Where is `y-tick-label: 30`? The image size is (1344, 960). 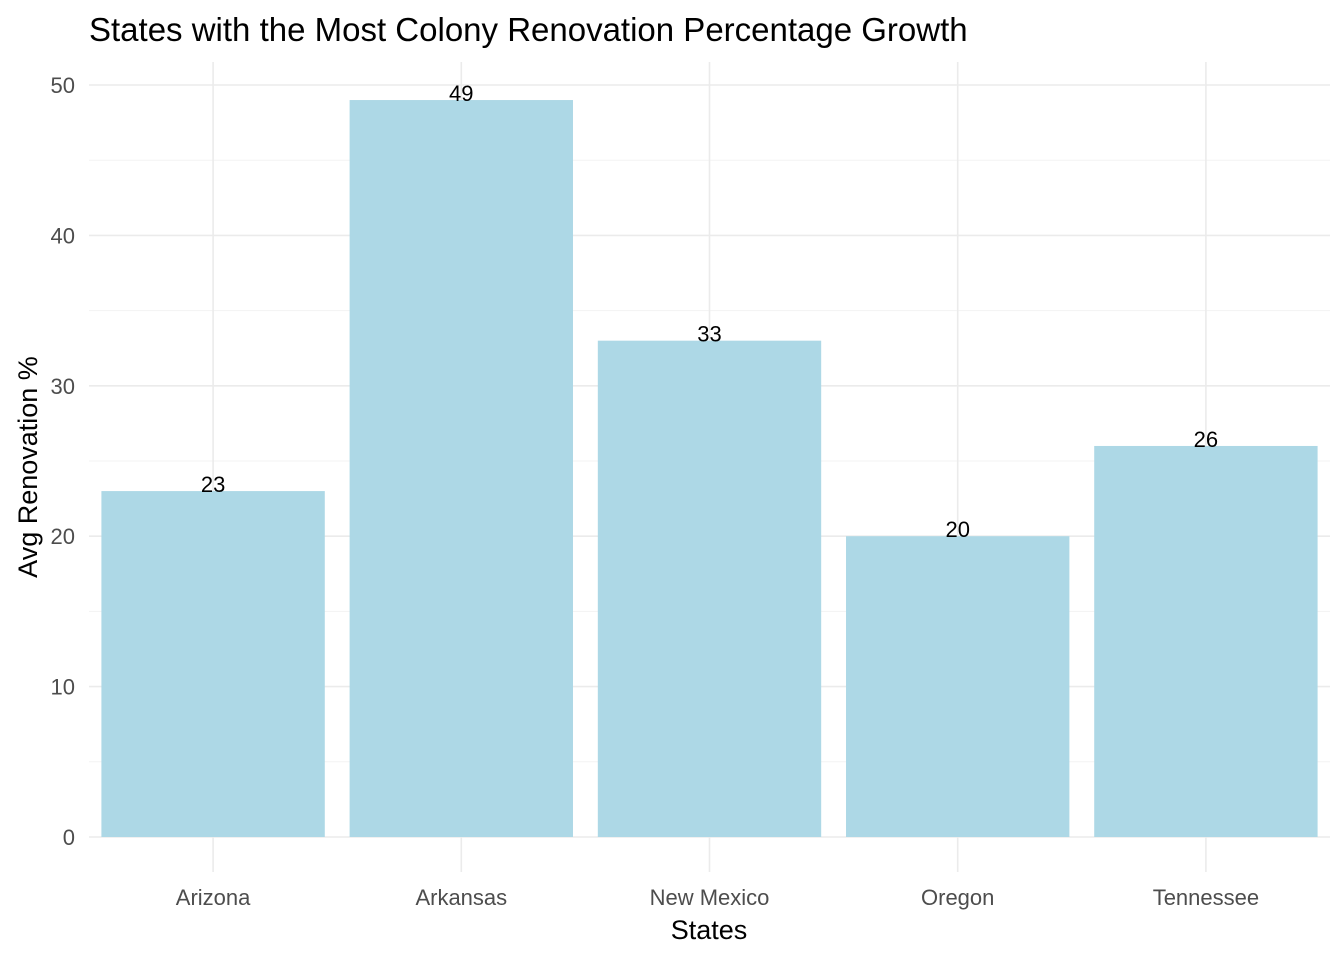 y-tick-label: 30 is located at coordinates (63, 386).